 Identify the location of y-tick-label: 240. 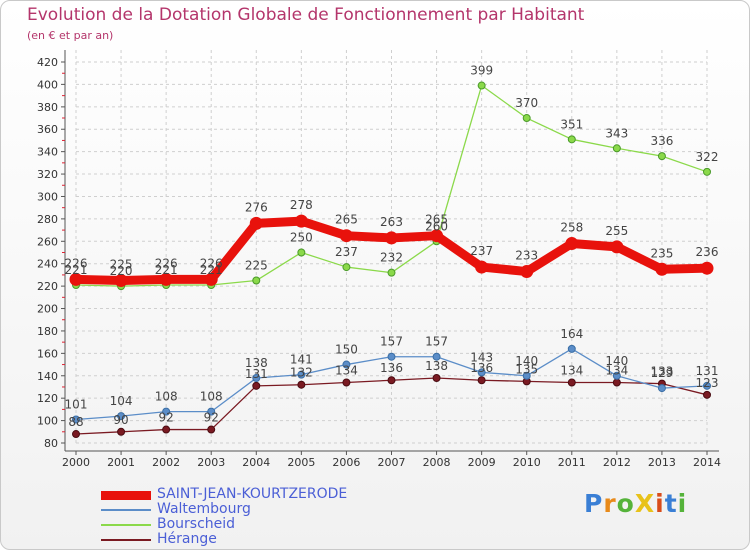
(47, 264).